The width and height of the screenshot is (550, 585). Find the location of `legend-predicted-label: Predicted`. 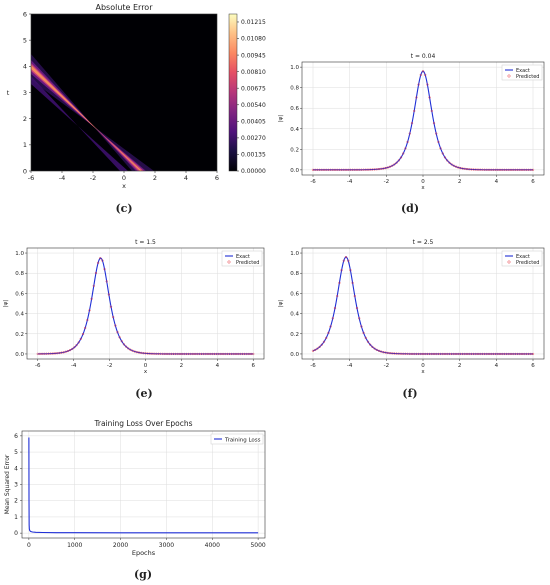

legend-predicted-label: Predicted is located at coordinates (527, 77).